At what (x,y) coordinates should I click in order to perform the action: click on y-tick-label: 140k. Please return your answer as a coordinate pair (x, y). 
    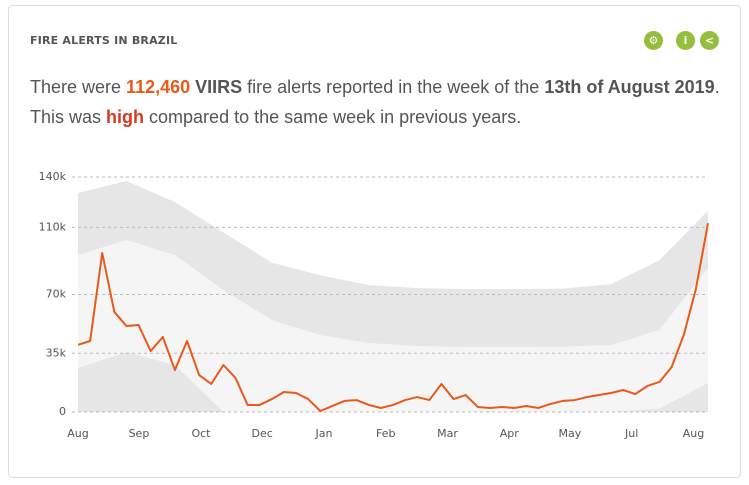
    Looking at the image, I should click on (53, 176).